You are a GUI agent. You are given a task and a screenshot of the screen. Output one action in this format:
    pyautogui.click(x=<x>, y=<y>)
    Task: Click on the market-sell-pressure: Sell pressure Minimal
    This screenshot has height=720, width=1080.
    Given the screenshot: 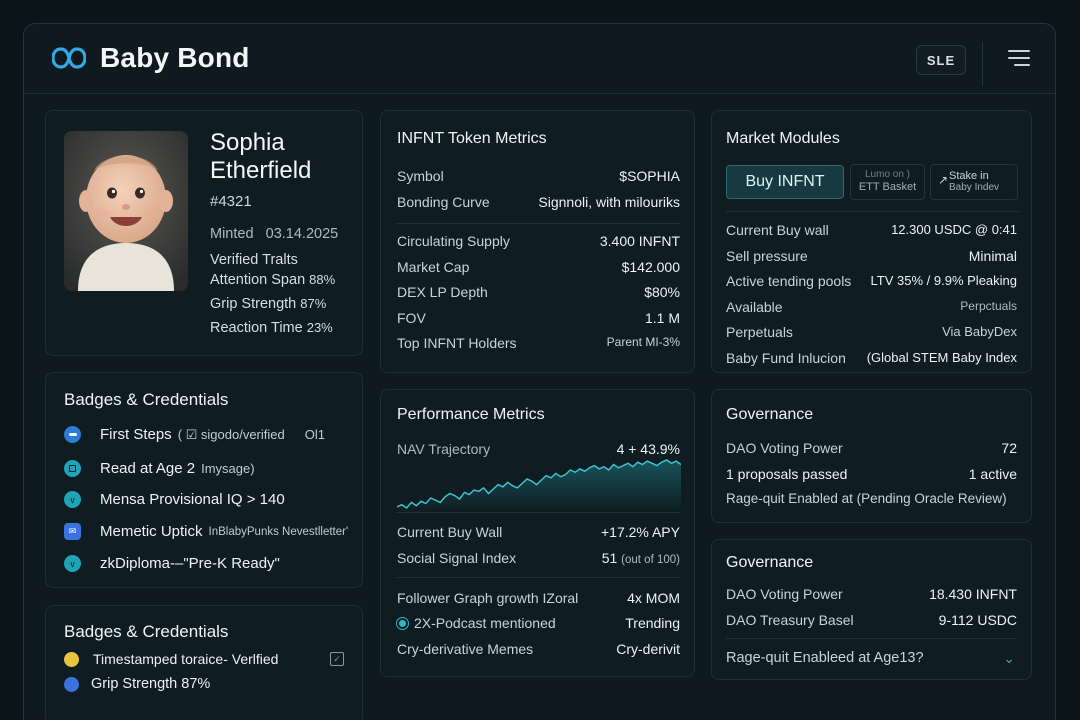 What is the action you would take?
    pyautogui.click(x=871, y=256)
    